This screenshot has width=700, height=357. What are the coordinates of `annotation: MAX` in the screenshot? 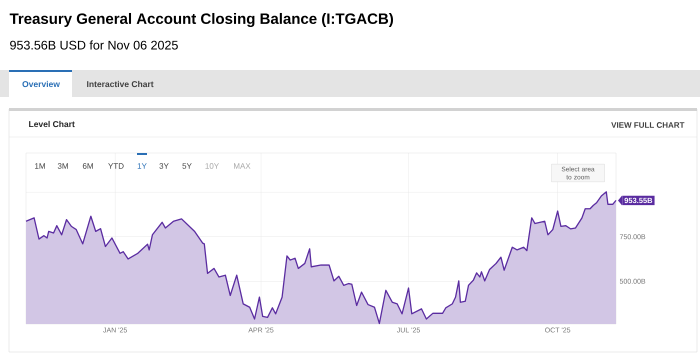 It's located at (242, 166).